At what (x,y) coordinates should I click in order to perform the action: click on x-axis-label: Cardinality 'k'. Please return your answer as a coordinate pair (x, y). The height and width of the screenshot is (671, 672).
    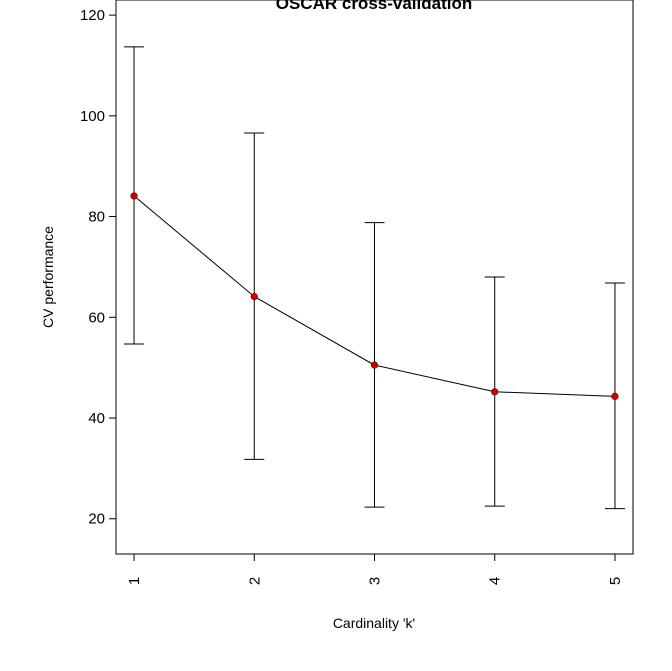
    Looking at the image, I should click on (374, 623).